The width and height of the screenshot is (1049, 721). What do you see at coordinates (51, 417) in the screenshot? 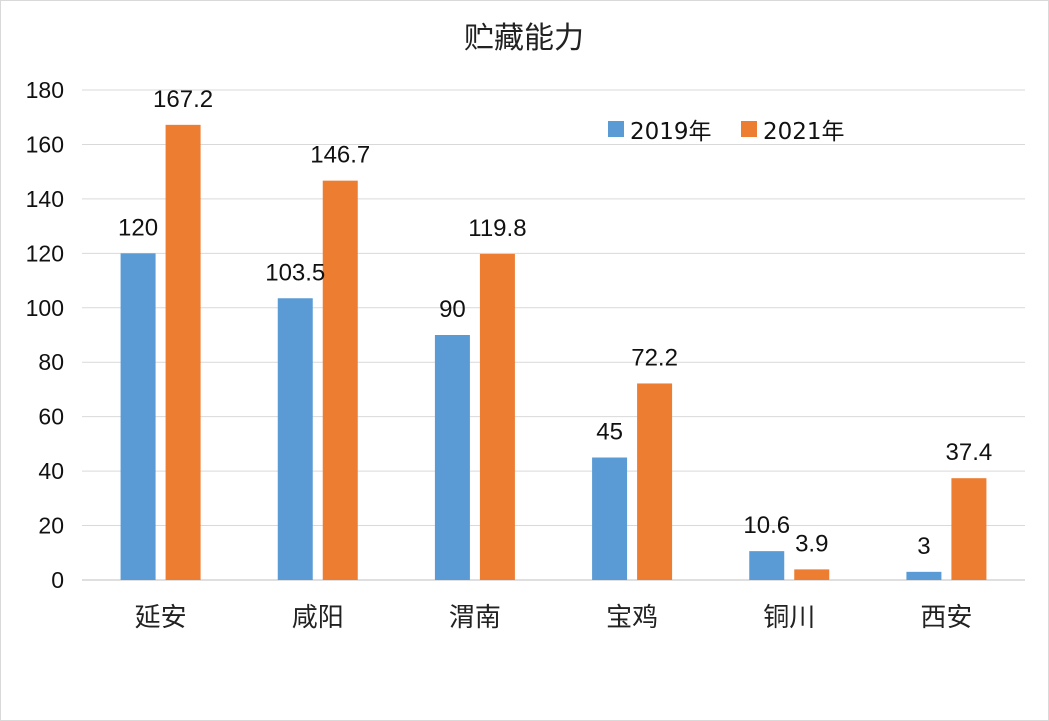
I see `y-tick-label: 60` at bounding box center [51, 417].